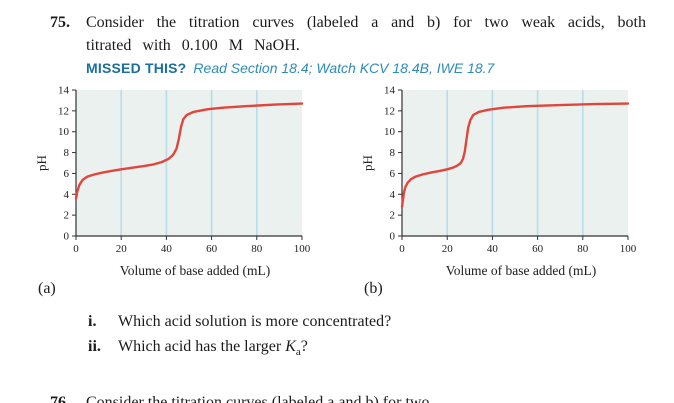  What do you see at coordinates (60, 398) in the screenshot?
I see `next-problem-number: 76.` at bounding box center [60, 398].